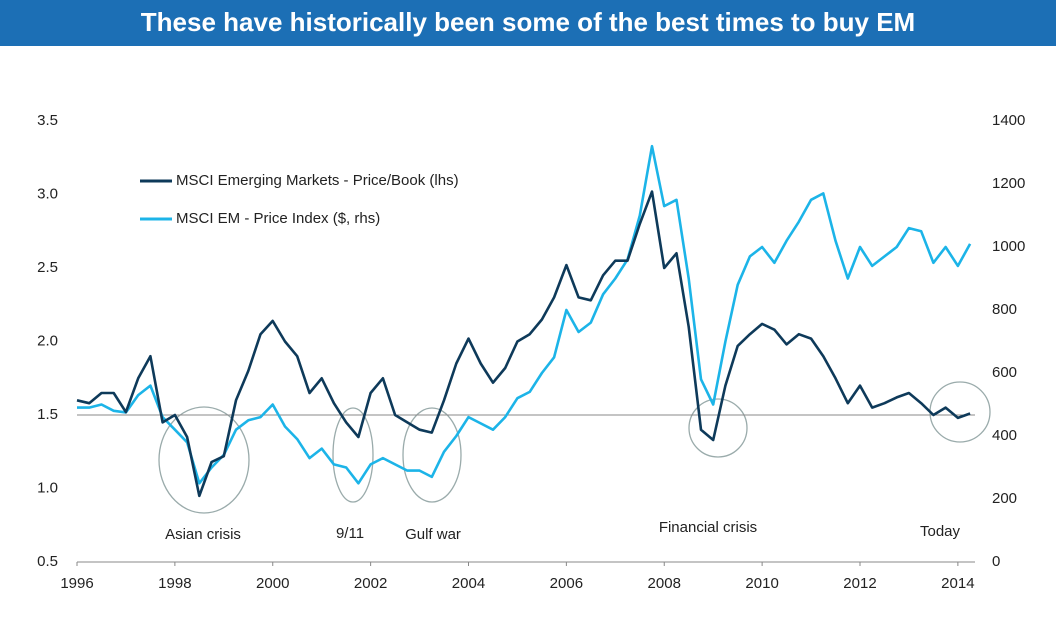 The image size is (1056, 627). What do you see at coordinates (708, 527) in the screenshot?
I see `annotation: Financial crisis` at bounding box center [708, 527].